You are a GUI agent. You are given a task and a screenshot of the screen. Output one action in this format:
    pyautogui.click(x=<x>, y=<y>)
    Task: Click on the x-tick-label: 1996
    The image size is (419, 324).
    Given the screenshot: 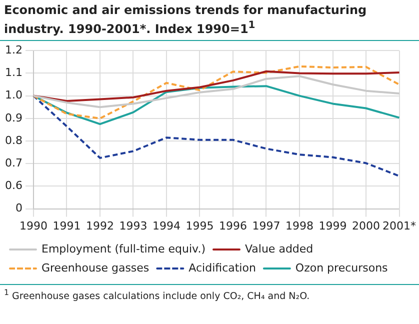 What is the action you would take?
    pyautogui.click(x=233, y=225)
    